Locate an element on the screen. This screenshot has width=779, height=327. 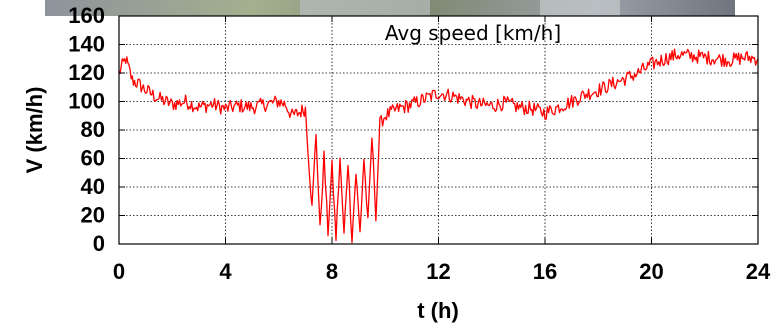
x-tick-label: 16 is located at coordinates (545, 271).